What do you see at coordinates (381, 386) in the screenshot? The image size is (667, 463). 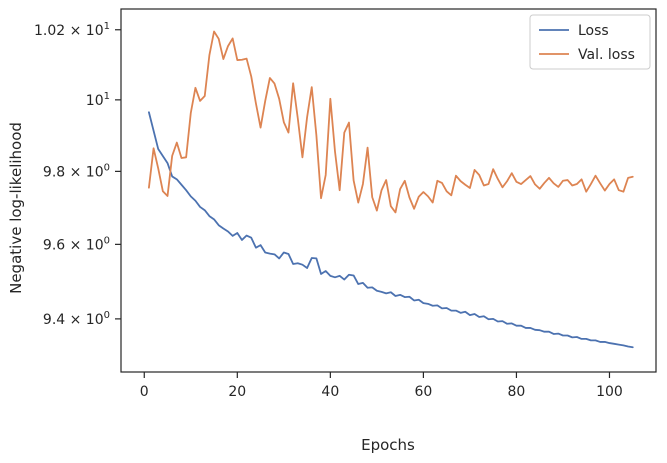 I see `x-axis-ticks: 0 20 40 60 80 100` at bounding box center [381, 386].